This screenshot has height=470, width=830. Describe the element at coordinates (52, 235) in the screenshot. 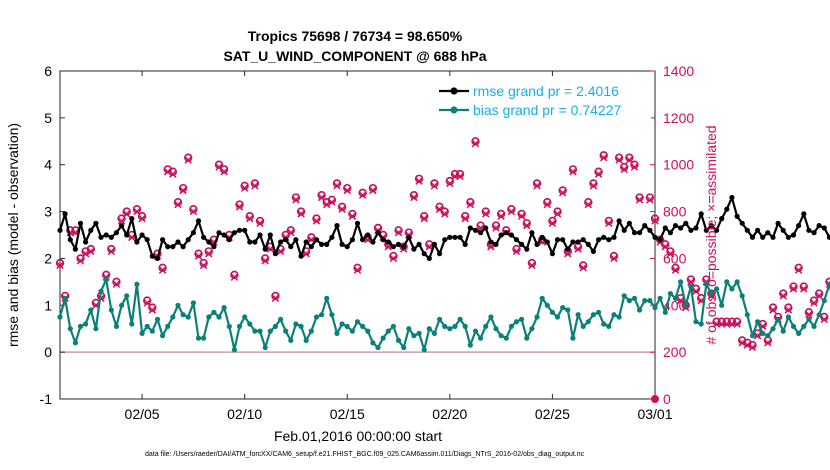

I see `y-axis-left: -1 0 1 2 3 4 5 6` at that location.